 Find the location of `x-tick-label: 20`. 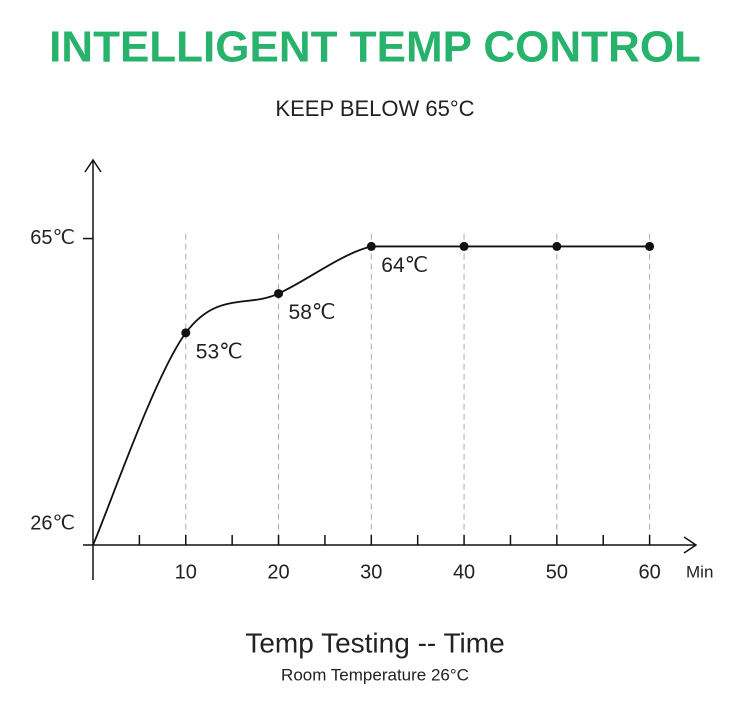

x-tick-label: 20 is located at coordinates (278, 572).